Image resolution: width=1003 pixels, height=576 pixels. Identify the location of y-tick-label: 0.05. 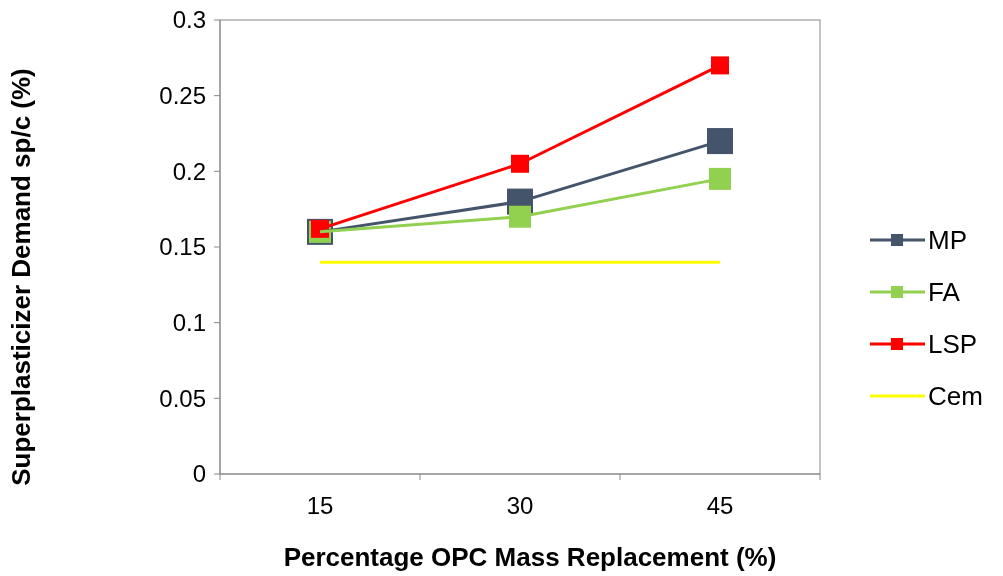
(182, 398).